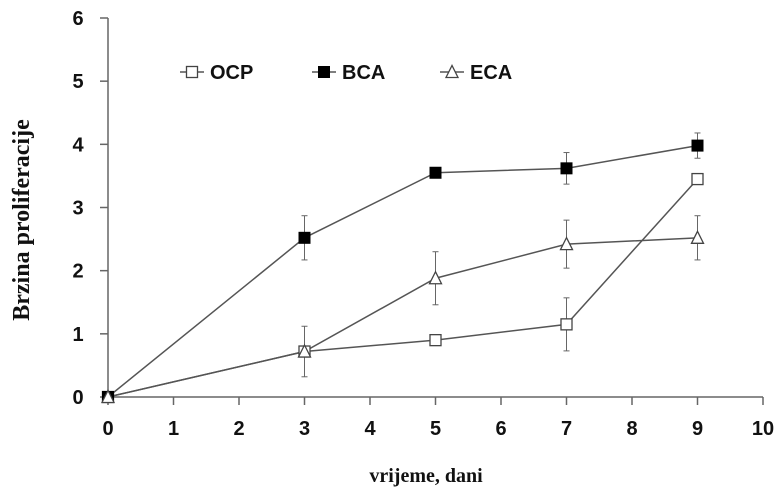 The width and height of the screenshot is (779, 490). I want to click on legend-label-ocp: OCP, so click(231, 73).